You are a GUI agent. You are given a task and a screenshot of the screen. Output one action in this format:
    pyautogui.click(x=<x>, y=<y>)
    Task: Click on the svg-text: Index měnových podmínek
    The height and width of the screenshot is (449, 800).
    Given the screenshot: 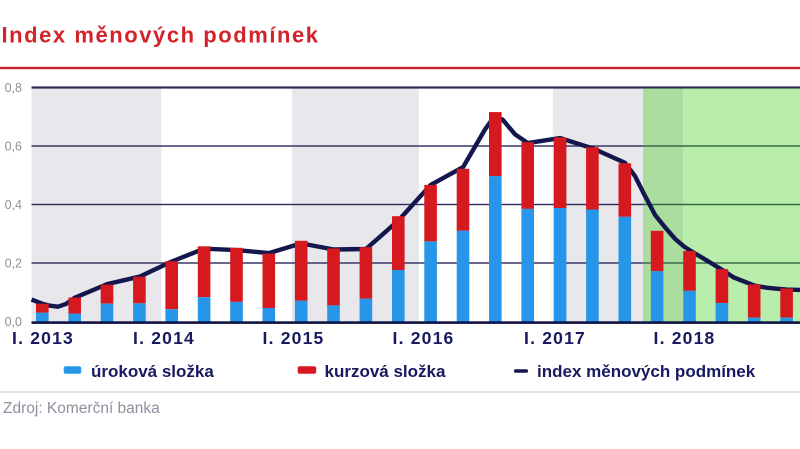 What is the action you would take?
    pyautogui.click(x=161, y=35)
    